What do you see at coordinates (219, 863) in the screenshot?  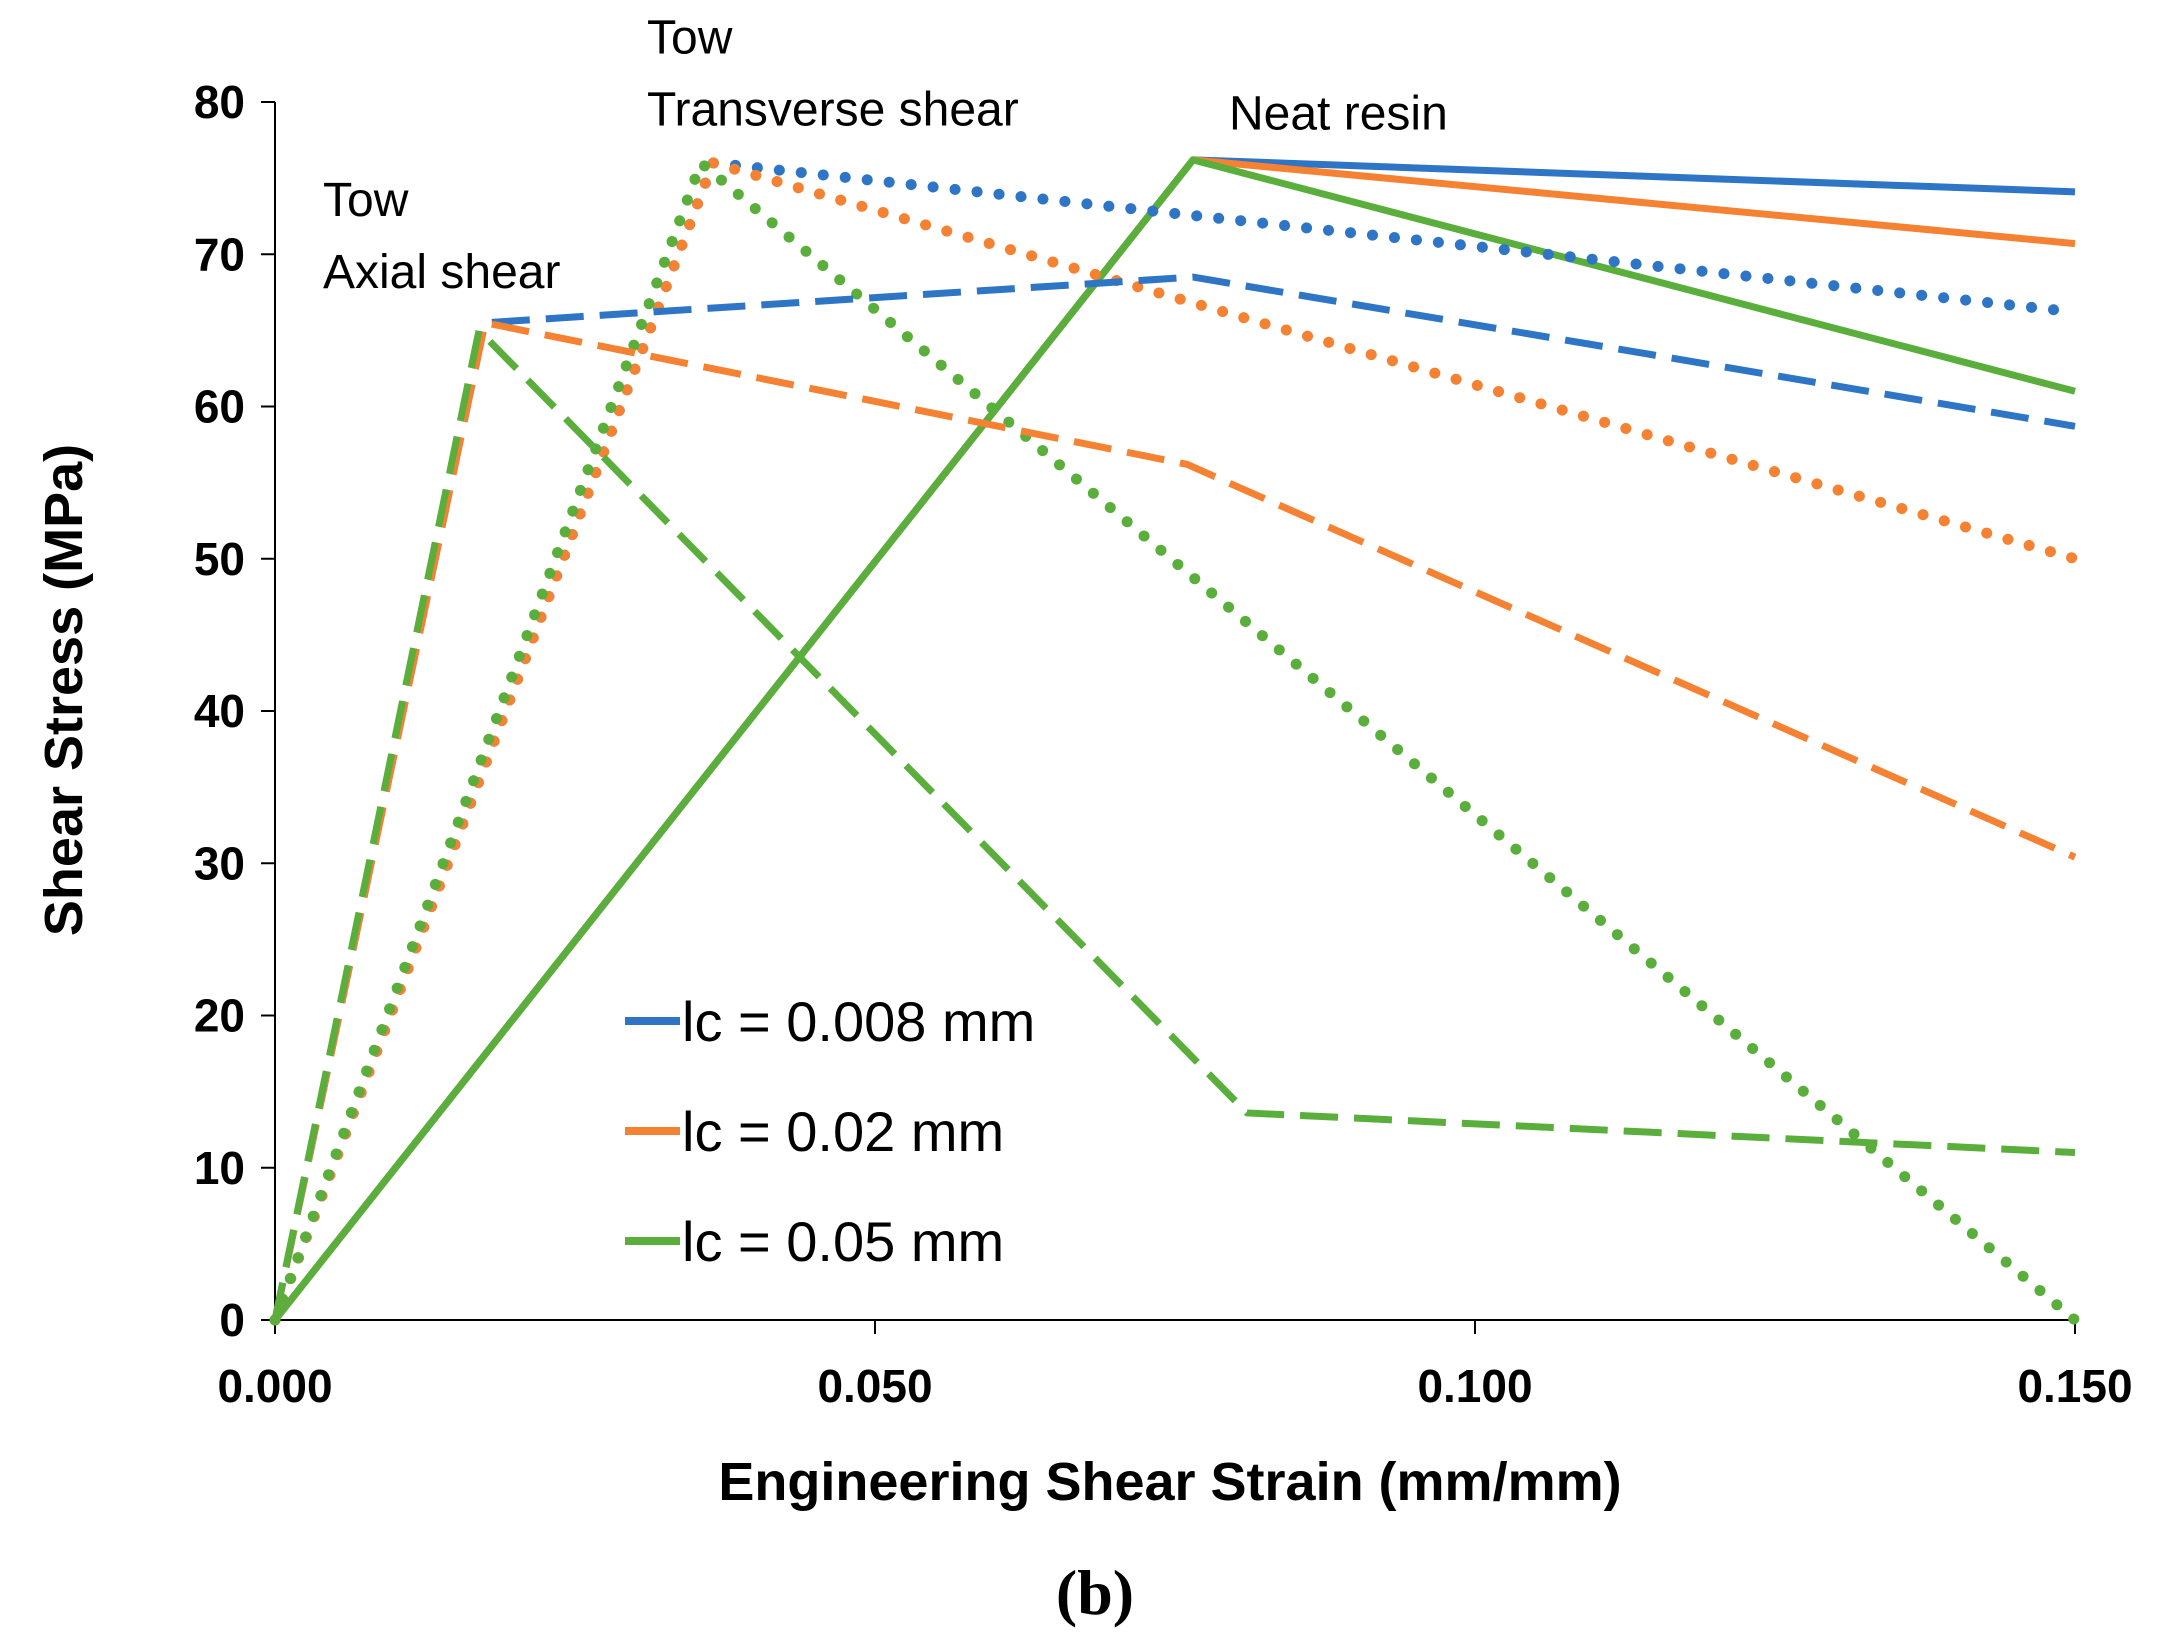 I see `y-tick-label: 30` at bounding box center [219, 863].